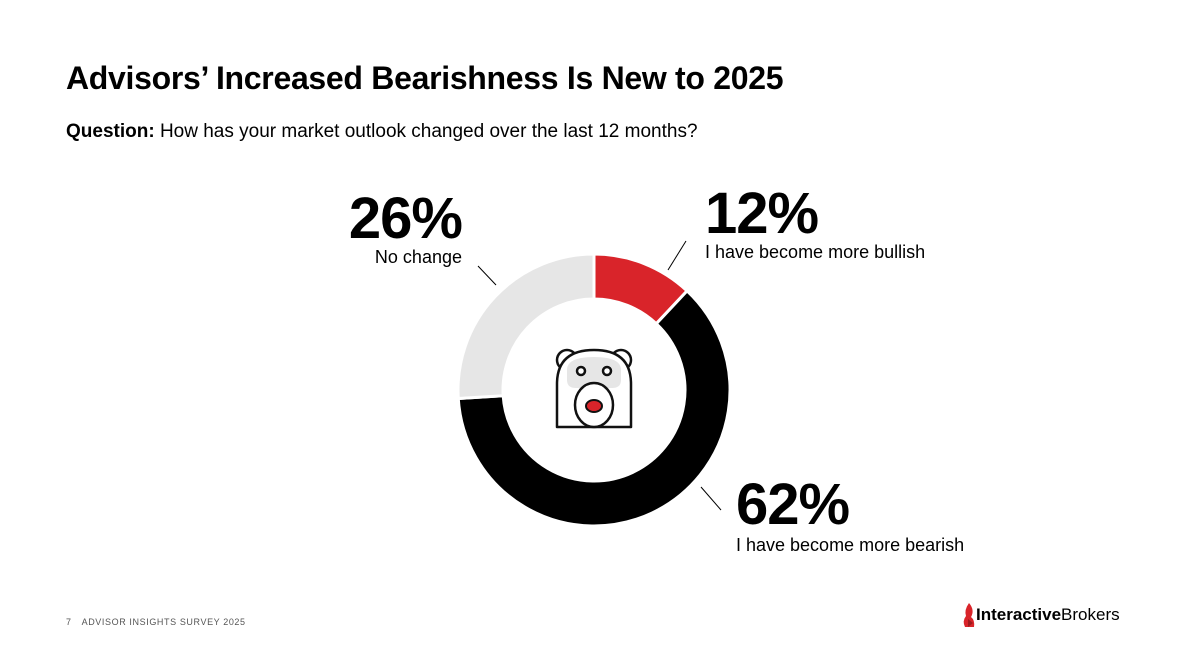 The image size is (1190, 669). I want to click on footer: 7 ADVISOR INSIGHTS SURVEY 2025, so click(156, 622).